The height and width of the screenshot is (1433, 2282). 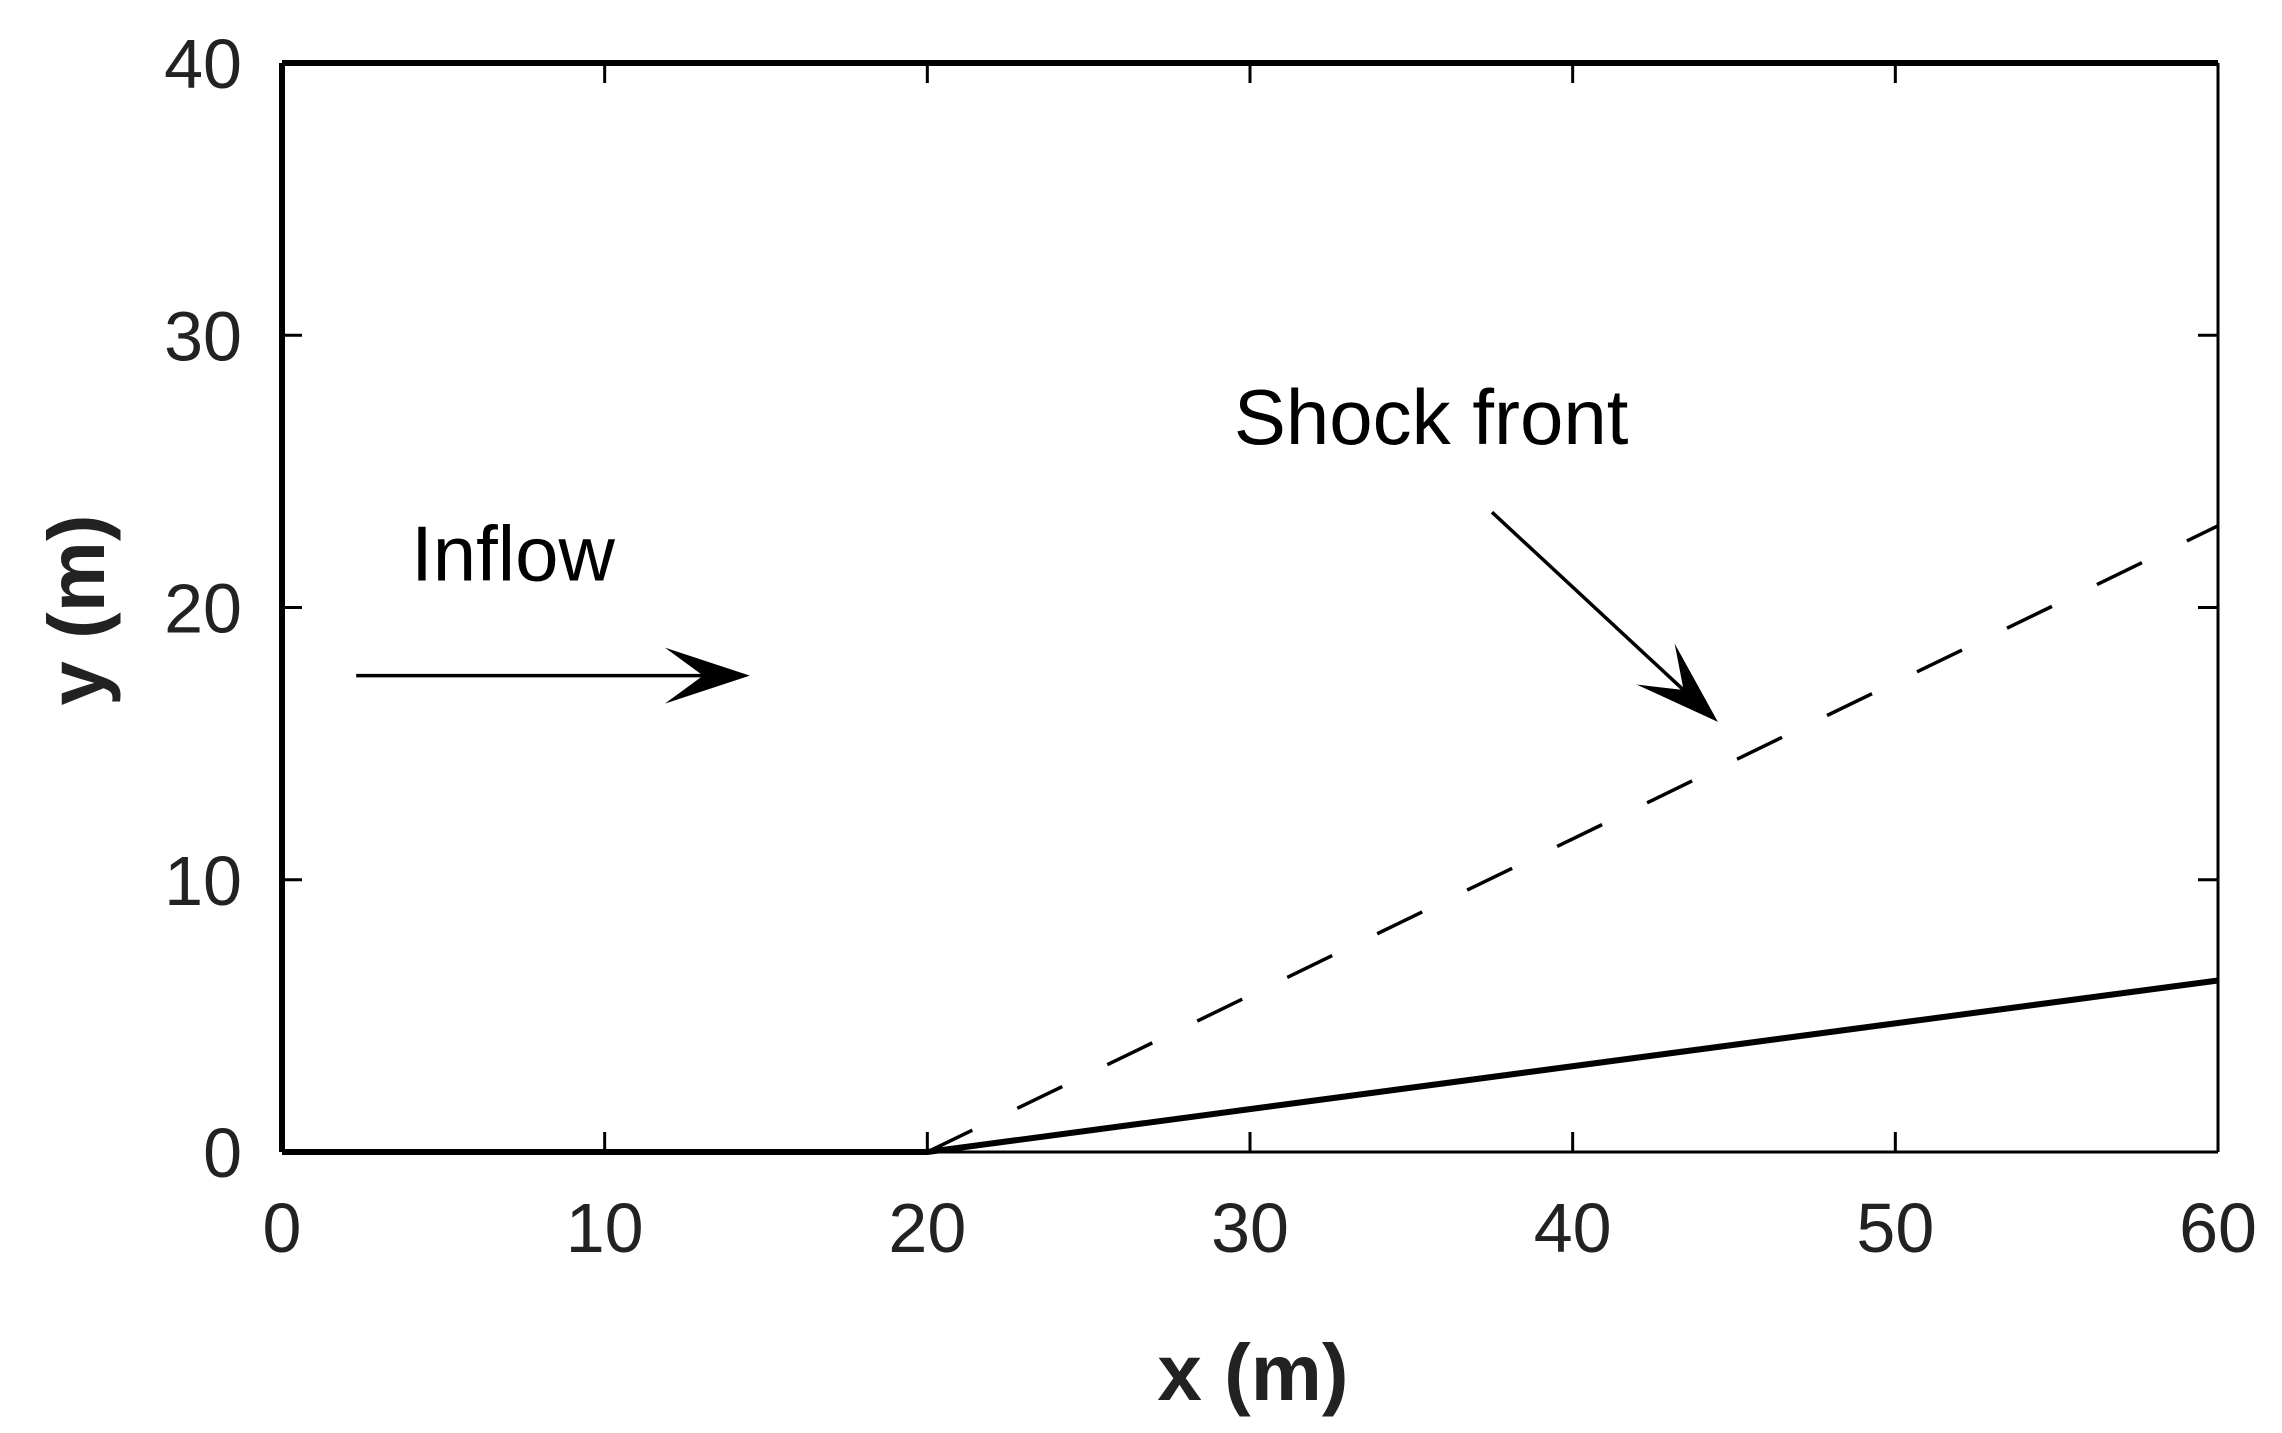 What do you see at coordinates (1250, 1066) in the screenshot?
I see `wall-line` at bounding box center [1250, 1066].